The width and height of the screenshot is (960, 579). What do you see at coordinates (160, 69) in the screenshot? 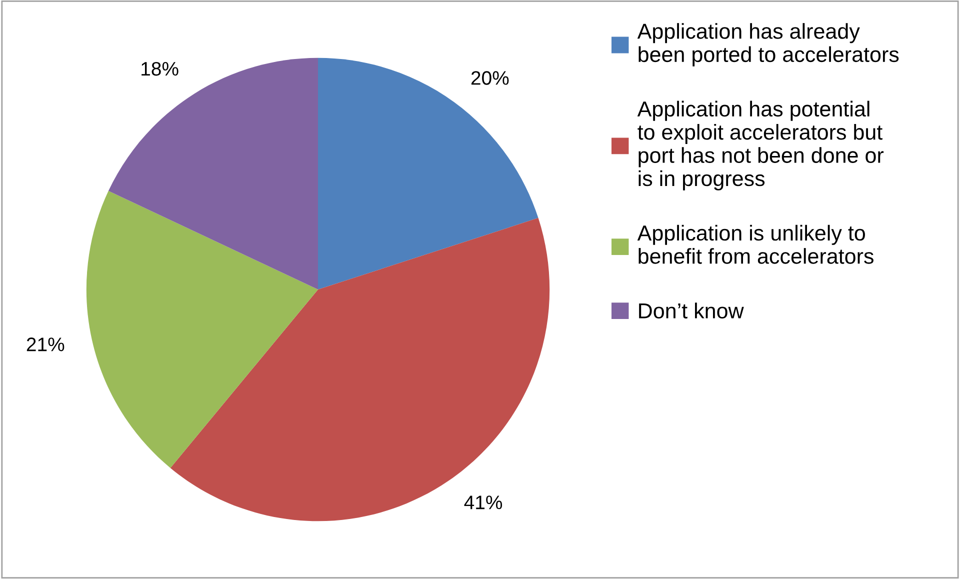
I see `data-label: 18%` at bounding box center [160, 69].